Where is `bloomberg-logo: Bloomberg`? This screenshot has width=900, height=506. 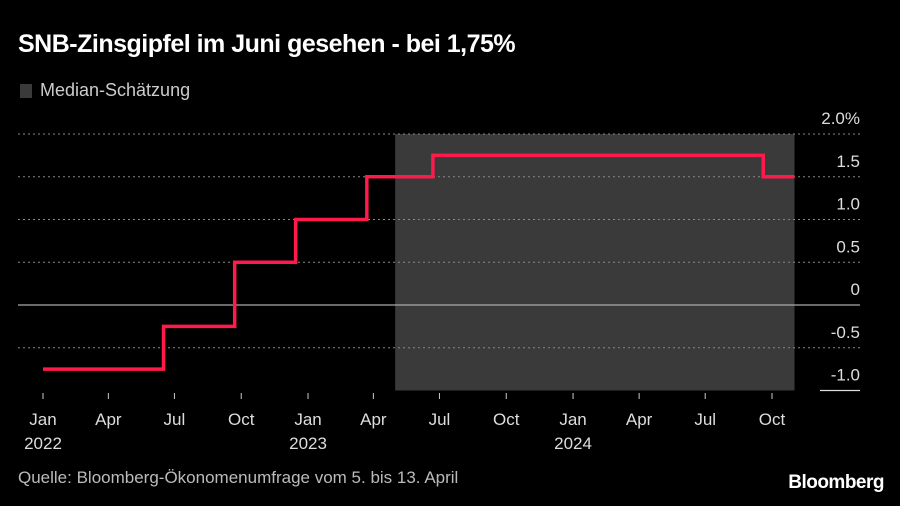
bloomberg-logo: Bloomberg is located at coordinates (836, 482).